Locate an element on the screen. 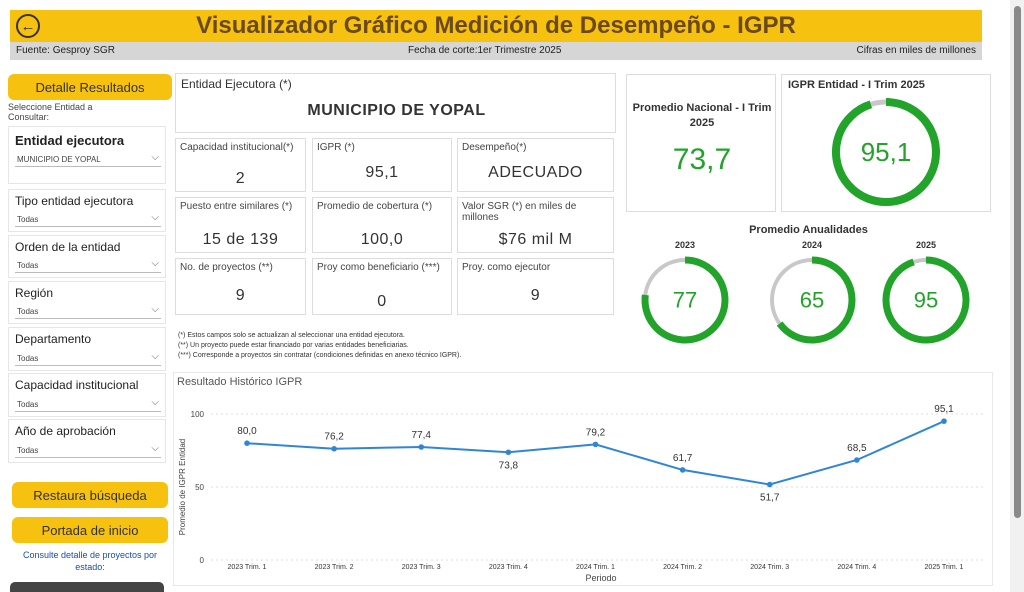 The height and width of the screenshot is (592, 1024). igpr-entidad-gauge: 95,1 is located at coordinates (886, 152).